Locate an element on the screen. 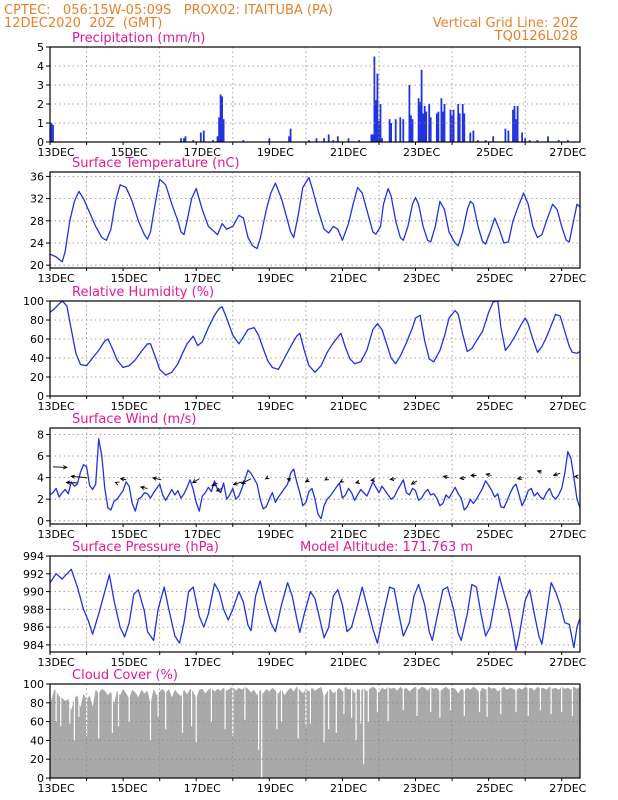  pres-date-label: 19DEC is located at coordinates (275, 662).